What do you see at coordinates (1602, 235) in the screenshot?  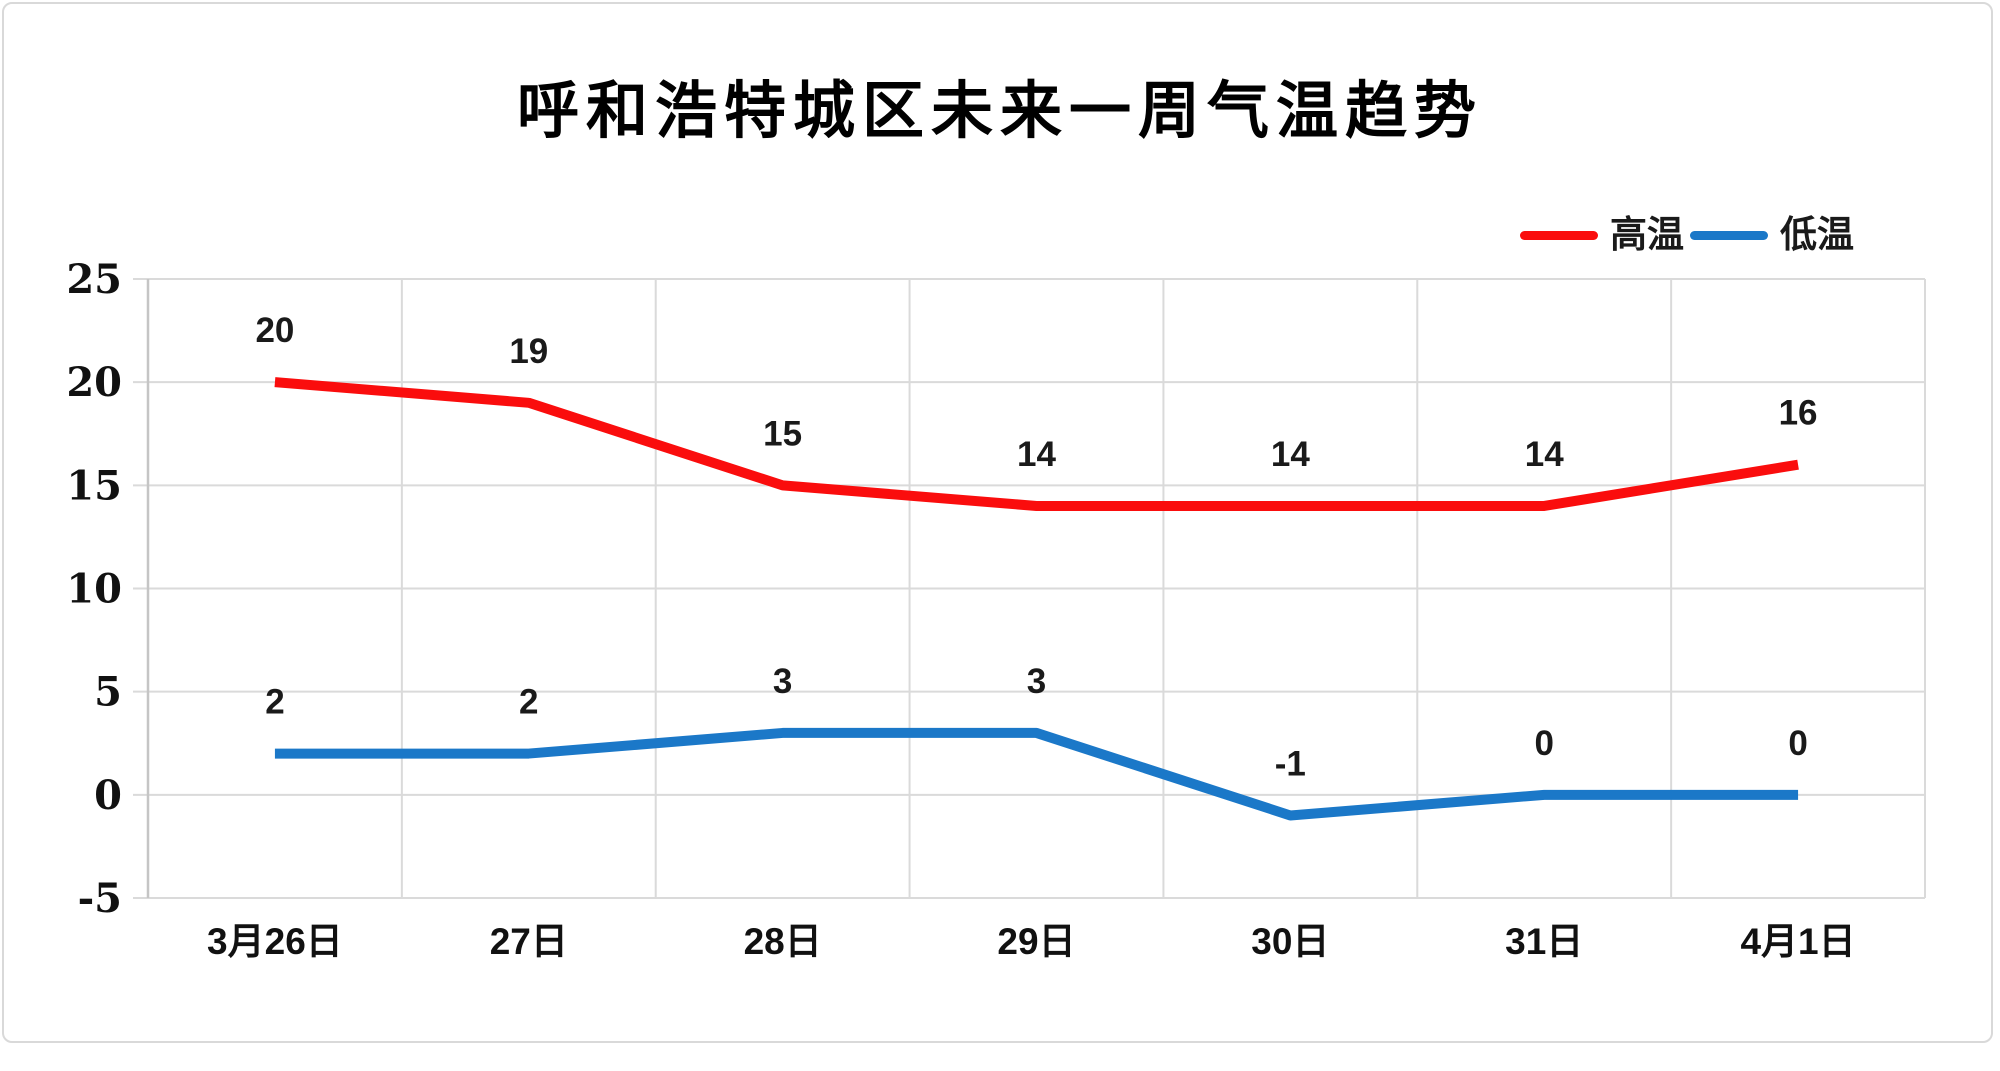 I see `legend-item-high-temp: 高温` at bounding box center [1602, 235].